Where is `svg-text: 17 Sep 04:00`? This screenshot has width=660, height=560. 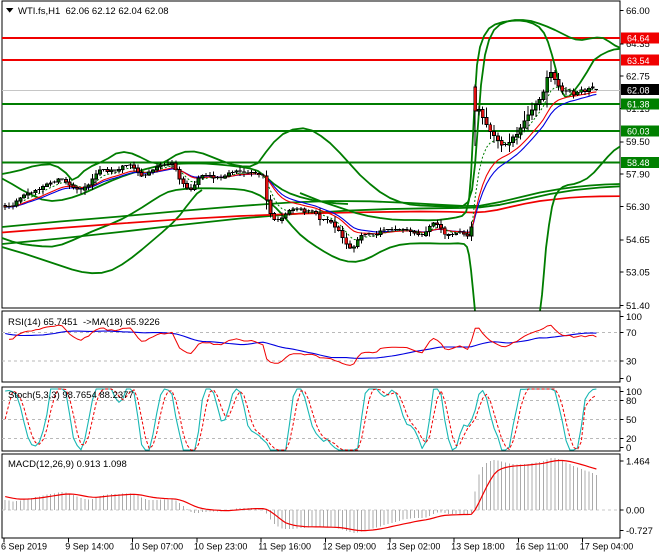
svg-text: 17 Sep 04:00 is located at coordinates (607, 547).